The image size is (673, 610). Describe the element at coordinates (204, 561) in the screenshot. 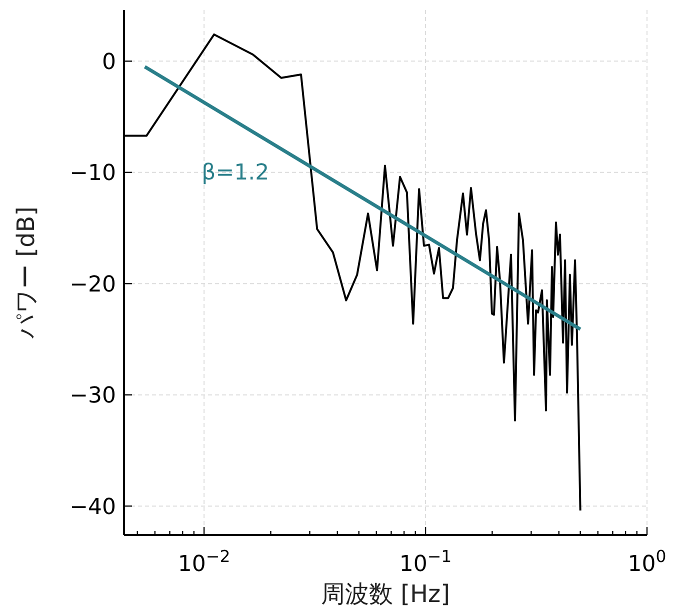

I see `x-tick-label: 10$^{−2}$` at that location.